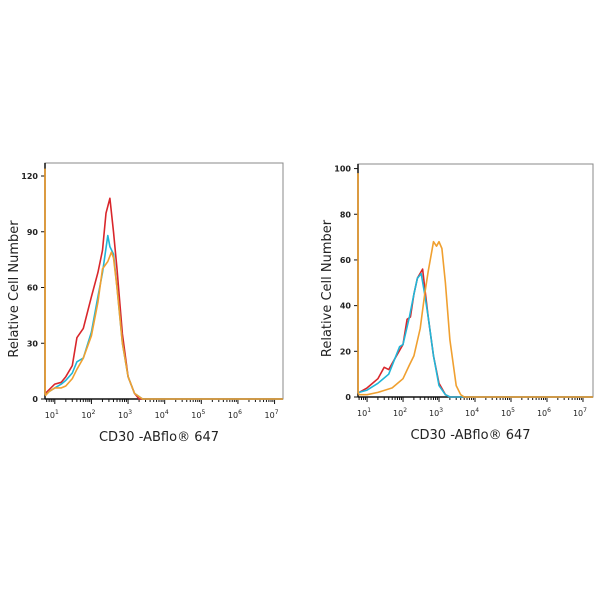 The width and height of the screenshot is (600, 600). What do you see at coordinates (346, 351) in the screenshot?
I see `y-tick-label: 20` at bounding box center [346, 351].